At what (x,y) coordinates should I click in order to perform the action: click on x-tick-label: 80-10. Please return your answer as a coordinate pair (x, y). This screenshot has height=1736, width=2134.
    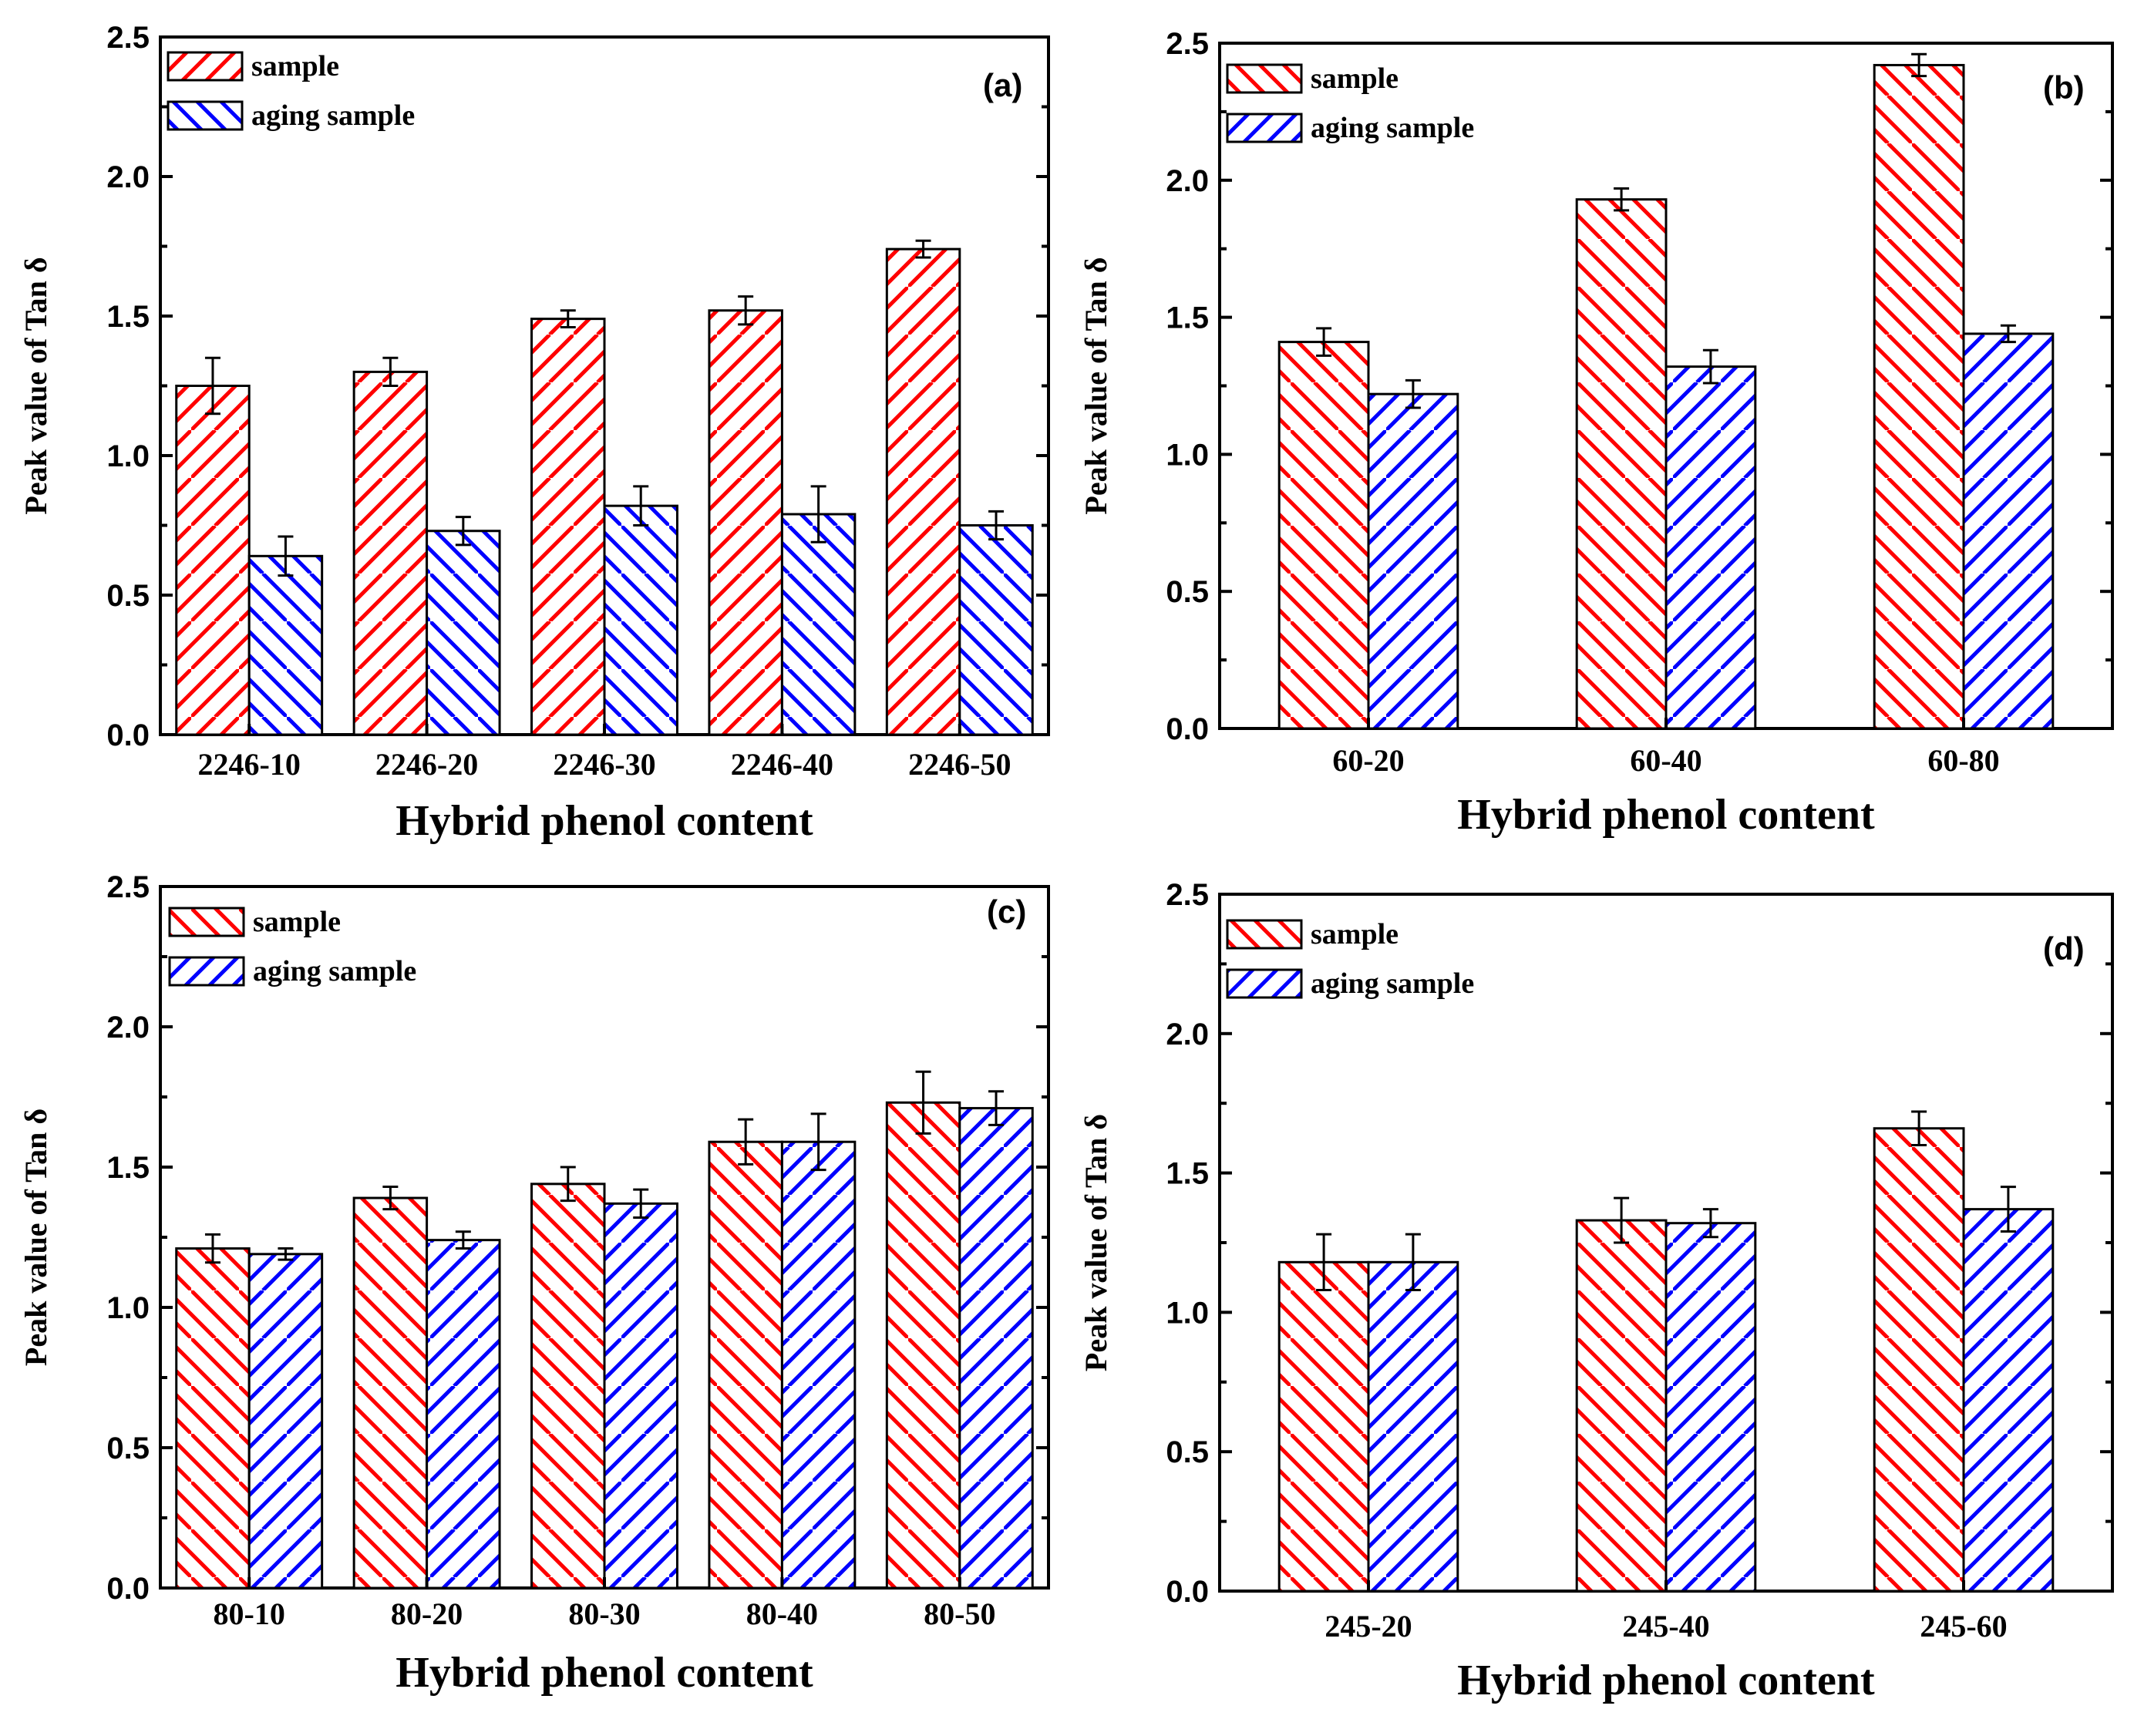
    Looking at the image, I should click on (250, 1614).